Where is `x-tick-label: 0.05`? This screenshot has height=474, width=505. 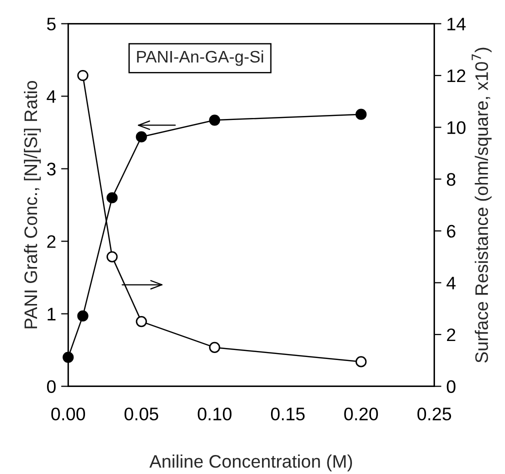
x-tick-label: 0.05 is located at coordinates (141, 414).